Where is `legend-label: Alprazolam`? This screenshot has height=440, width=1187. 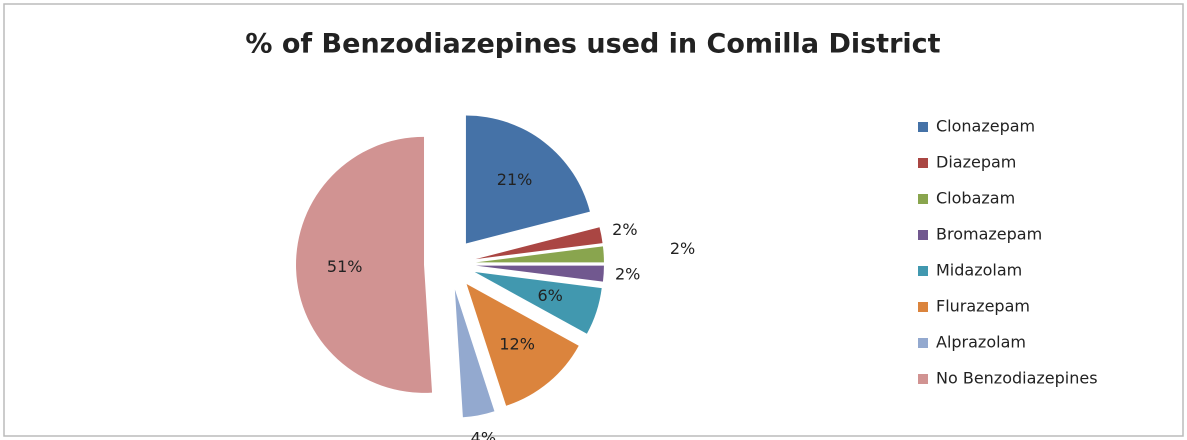 legend-label: Alprazolam is located at coordinates (981, 342).